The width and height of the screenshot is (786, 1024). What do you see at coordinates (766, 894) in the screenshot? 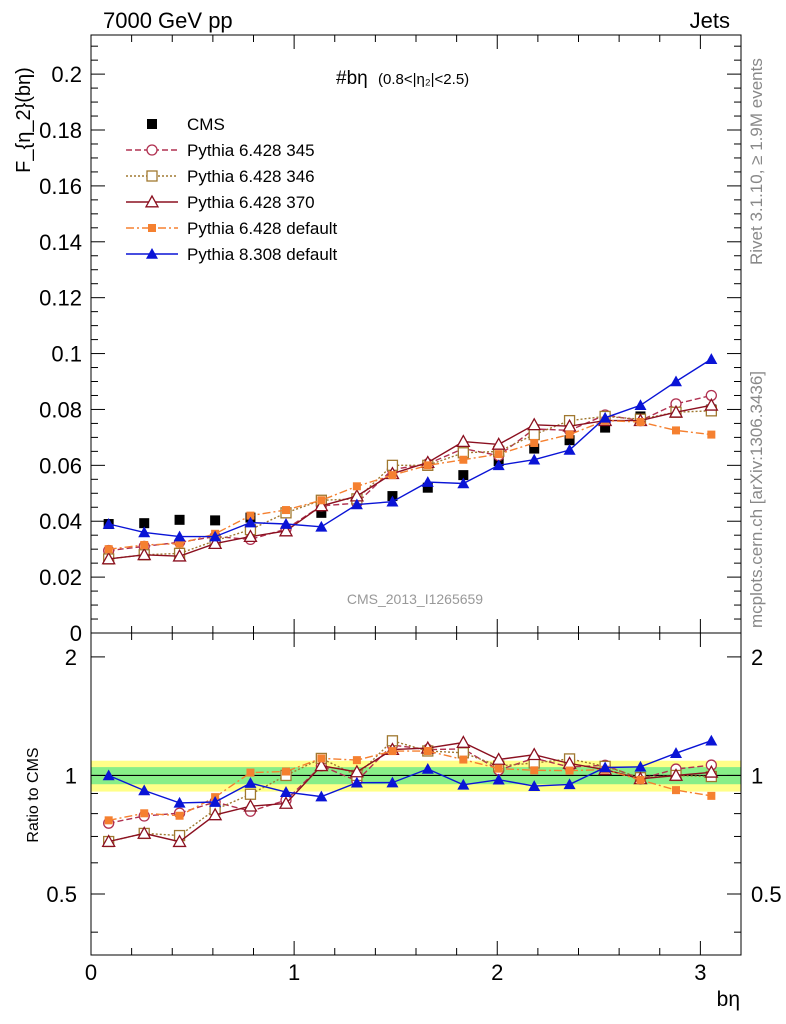
I see `ratio-y-tick-label-right: 0.5` at bounding box center [766, 894].